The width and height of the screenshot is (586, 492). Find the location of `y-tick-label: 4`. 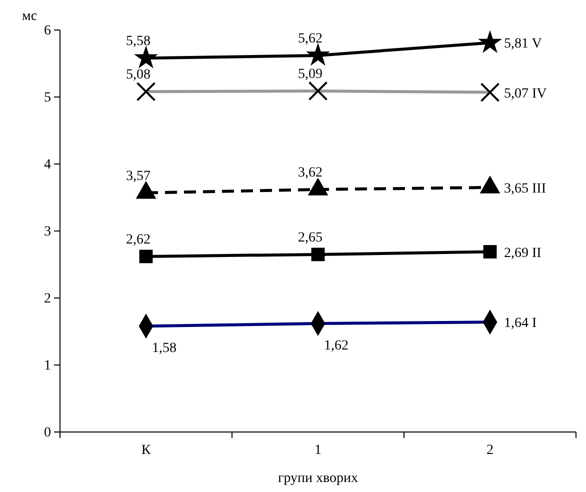

y-tick-label: 4 is located at coordinates (47, 164).